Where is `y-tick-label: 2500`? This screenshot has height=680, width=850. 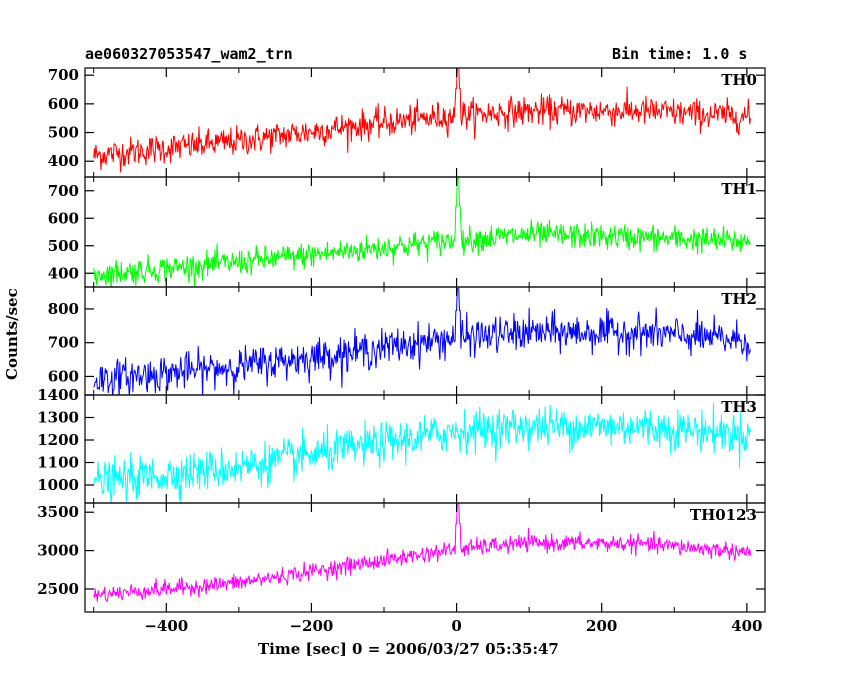 y-tick-label: 2500 is located at coordinates (58, 589).